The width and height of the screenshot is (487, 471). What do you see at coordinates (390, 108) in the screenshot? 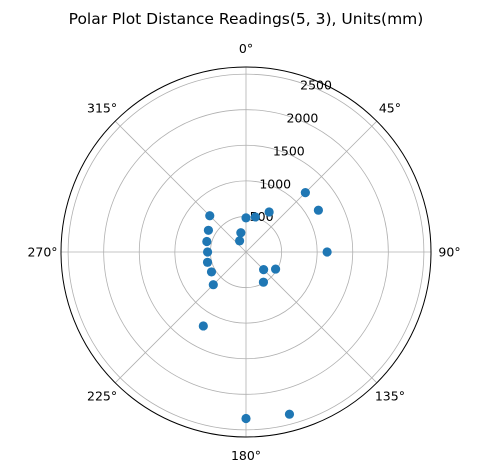
I see `theta-tick-label-45: 45°` at bounding box center [390, 108].